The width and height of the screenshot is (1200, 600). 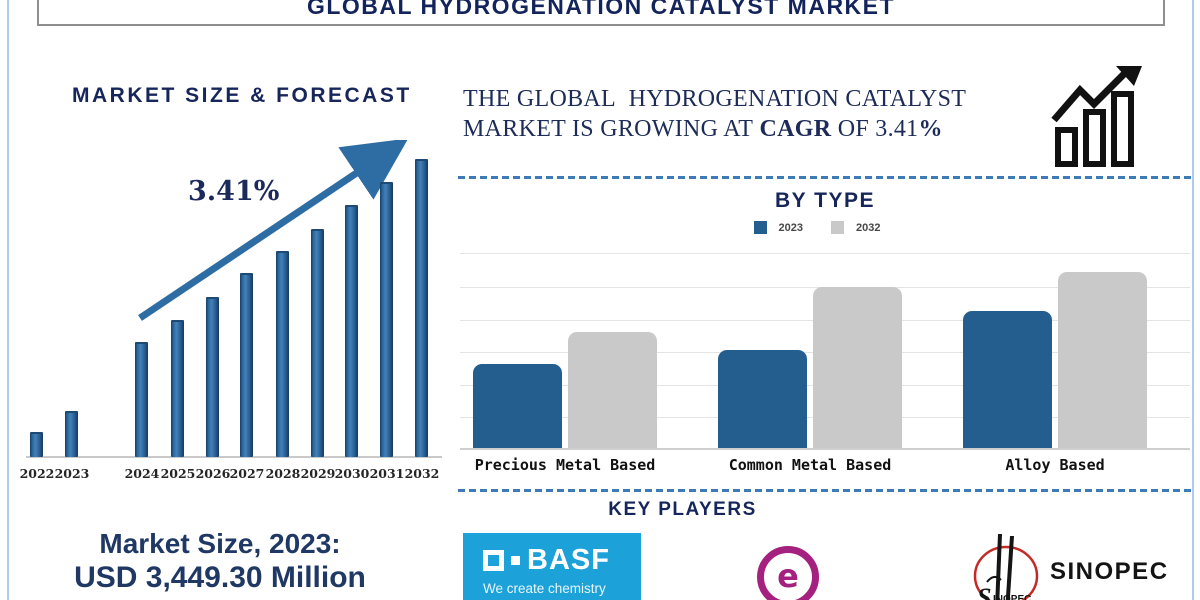 What do you see at coordinates (351, 331) in the screenshot?
I see `forecast-bar-2030` at bounding box center [351, 331].